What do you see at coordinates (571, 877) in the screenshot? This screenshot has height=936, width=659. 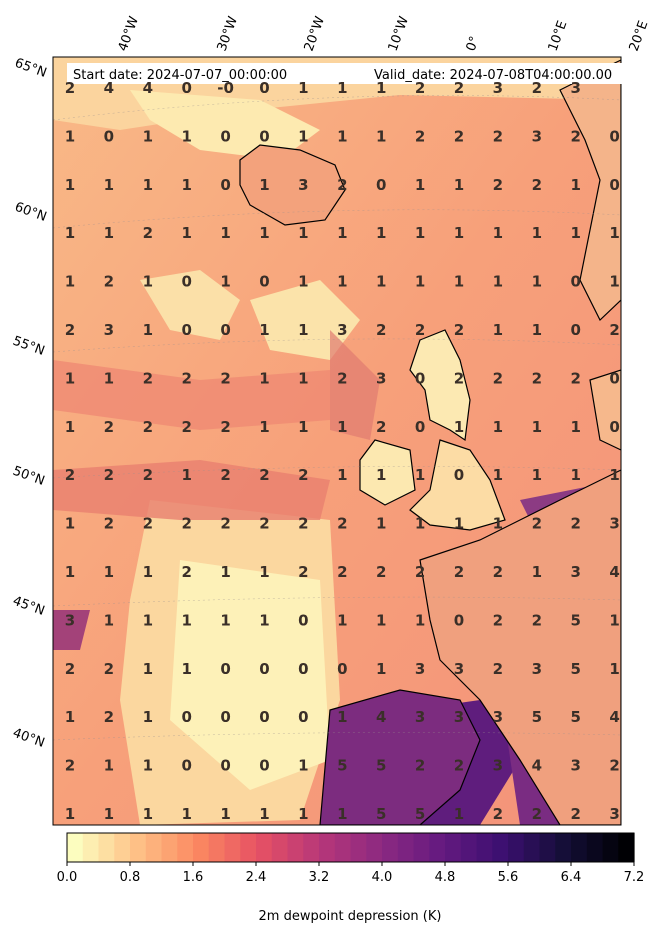 I see `colorbar-tick-label: 6.4` at bounding box center [571, 877].